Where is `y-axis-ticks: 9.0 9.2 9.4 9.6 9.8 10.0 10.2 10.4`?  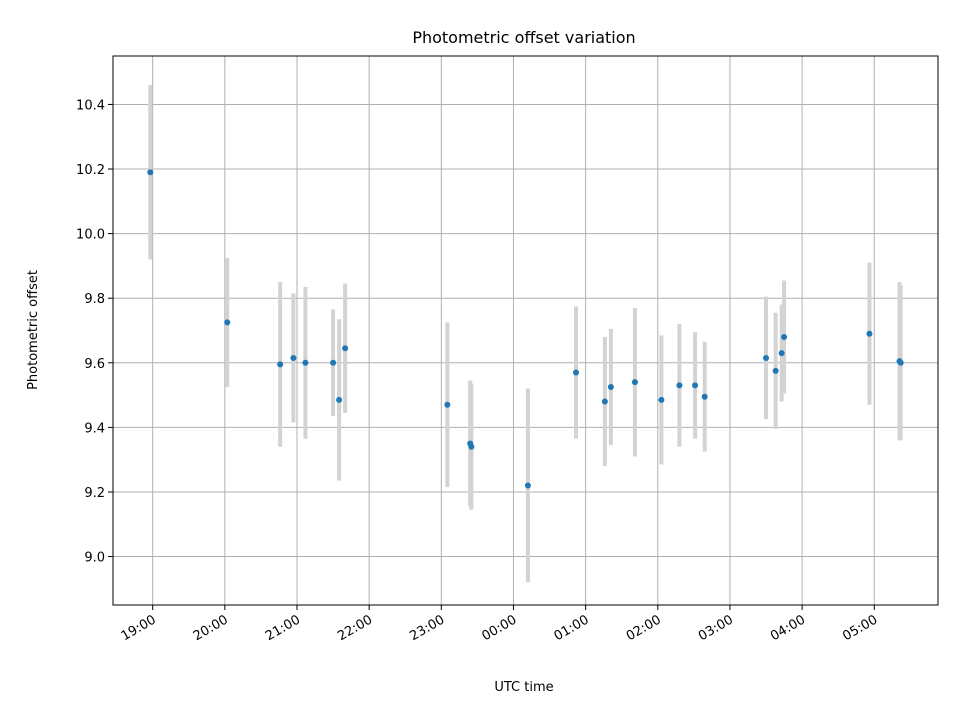
y-axis-ticks: 9.0 9.2 9.4 9.6 9.8 10.0 10.2 10.4 is located at coordinates (94, 332).